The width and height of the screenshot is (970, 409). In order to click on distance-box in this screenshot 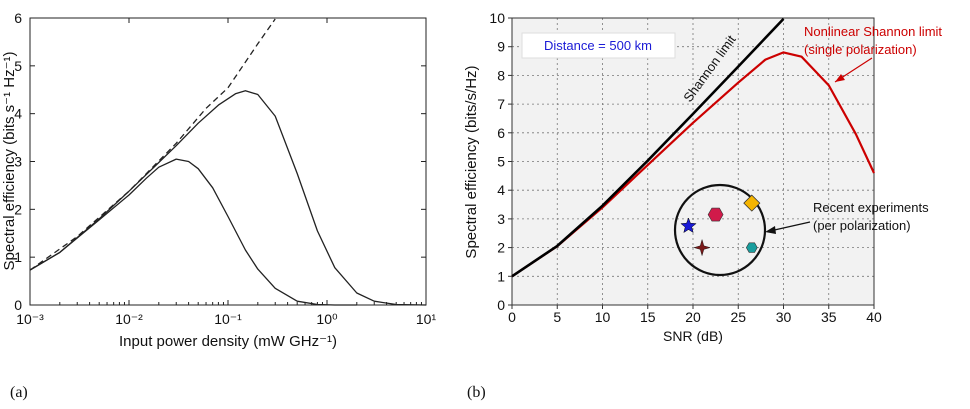, I will do `click(598, 45)`.